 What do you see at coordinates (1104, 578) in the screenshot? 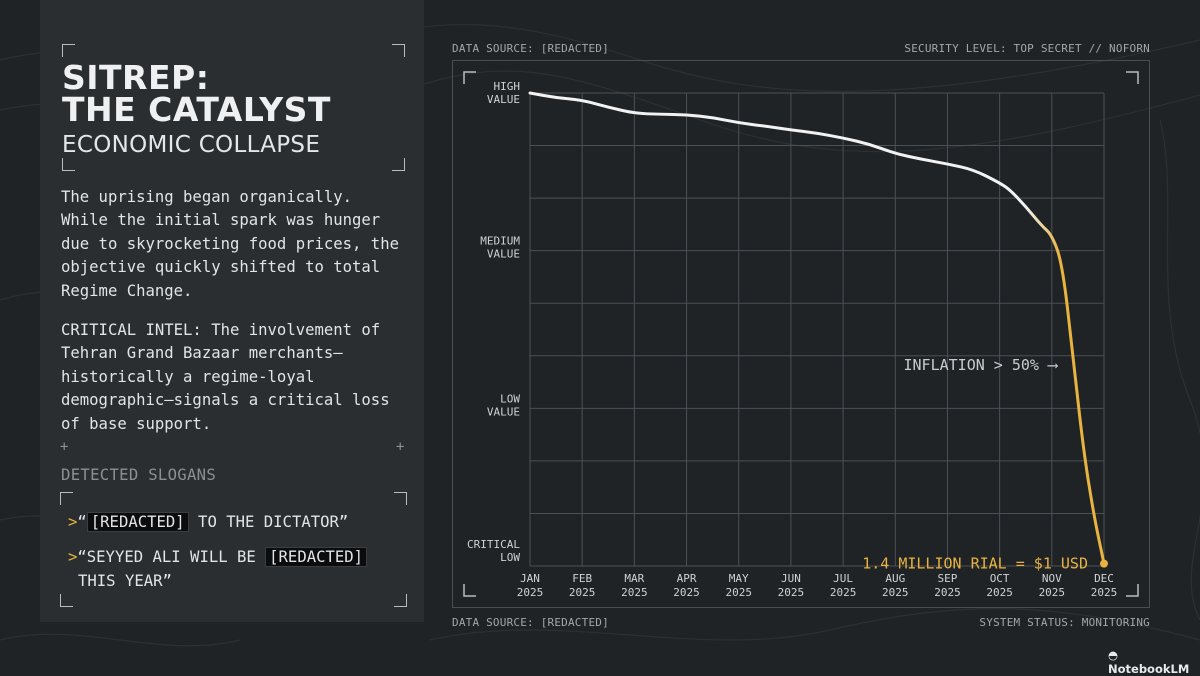
I see `x-tick-label: DEC` at bounding box center [1104, 578].